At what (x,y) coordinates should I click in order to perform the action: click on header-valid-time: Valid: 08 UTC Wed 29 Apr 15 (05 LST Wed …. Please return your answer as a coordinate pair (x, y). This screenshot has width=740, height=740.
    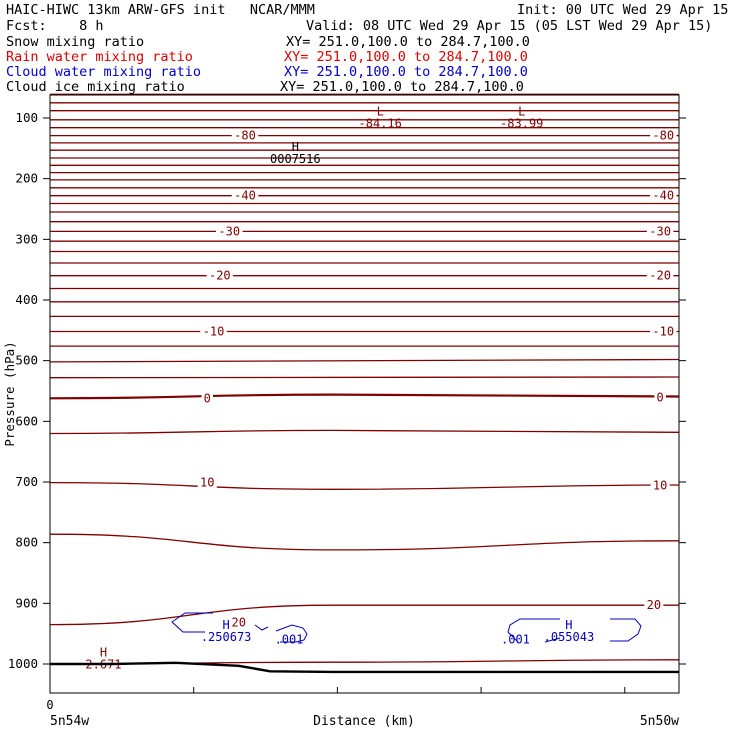
    Looking at the image, I should click on (509, 26).